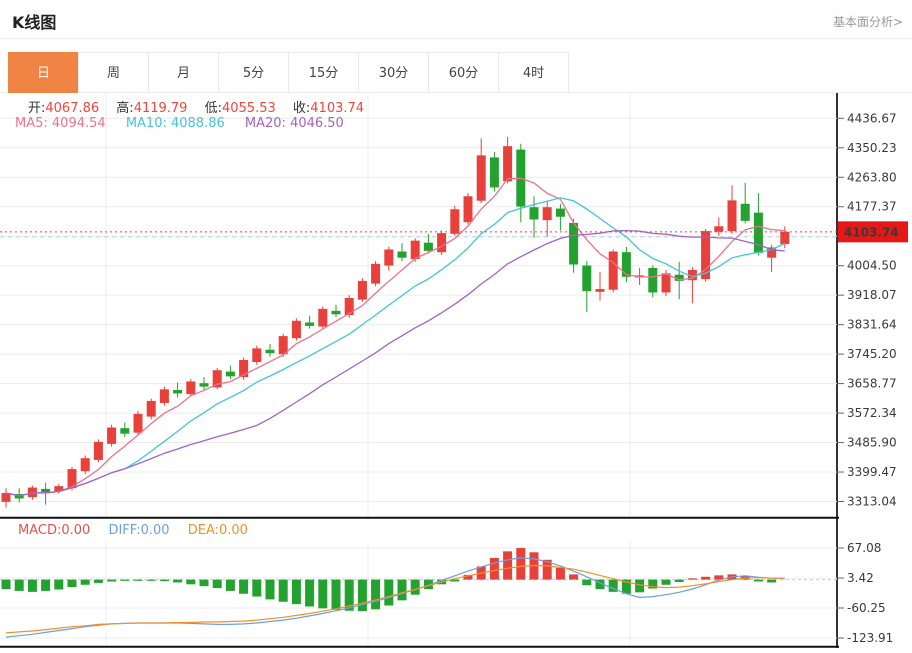  I want to click on dea-line, so click(395, 599).